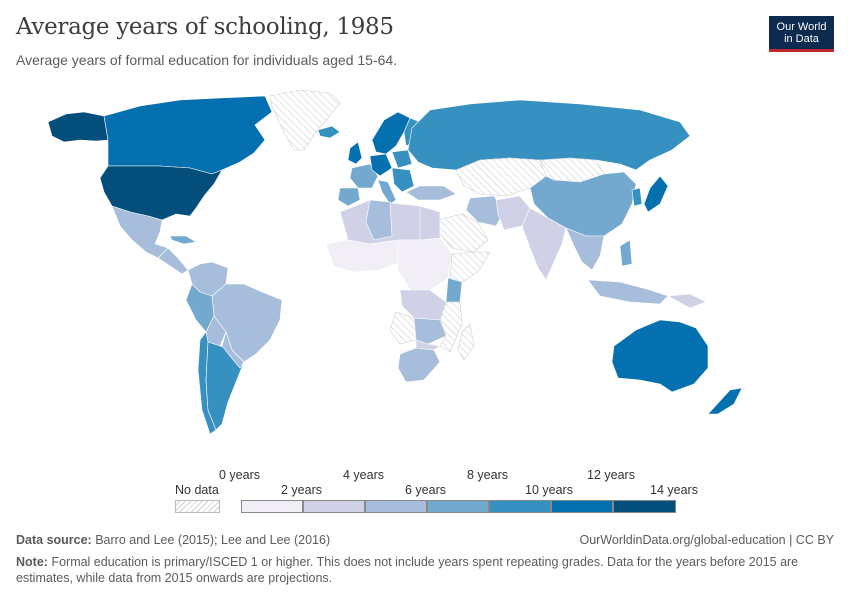 Image resolution: width=850 pixels, height=600 pixels. I want to click on country-france, so click(364, 176).